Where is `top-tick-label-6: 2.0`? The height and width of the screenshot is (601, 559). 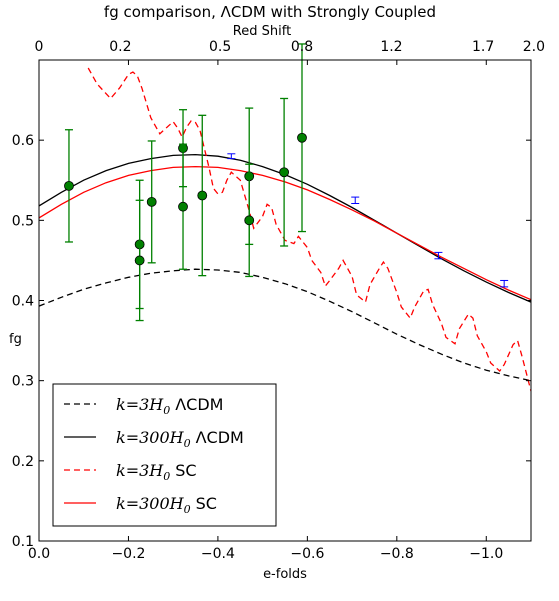 top-tick-label-6: 2.0 is located at coordinates (534, 47).